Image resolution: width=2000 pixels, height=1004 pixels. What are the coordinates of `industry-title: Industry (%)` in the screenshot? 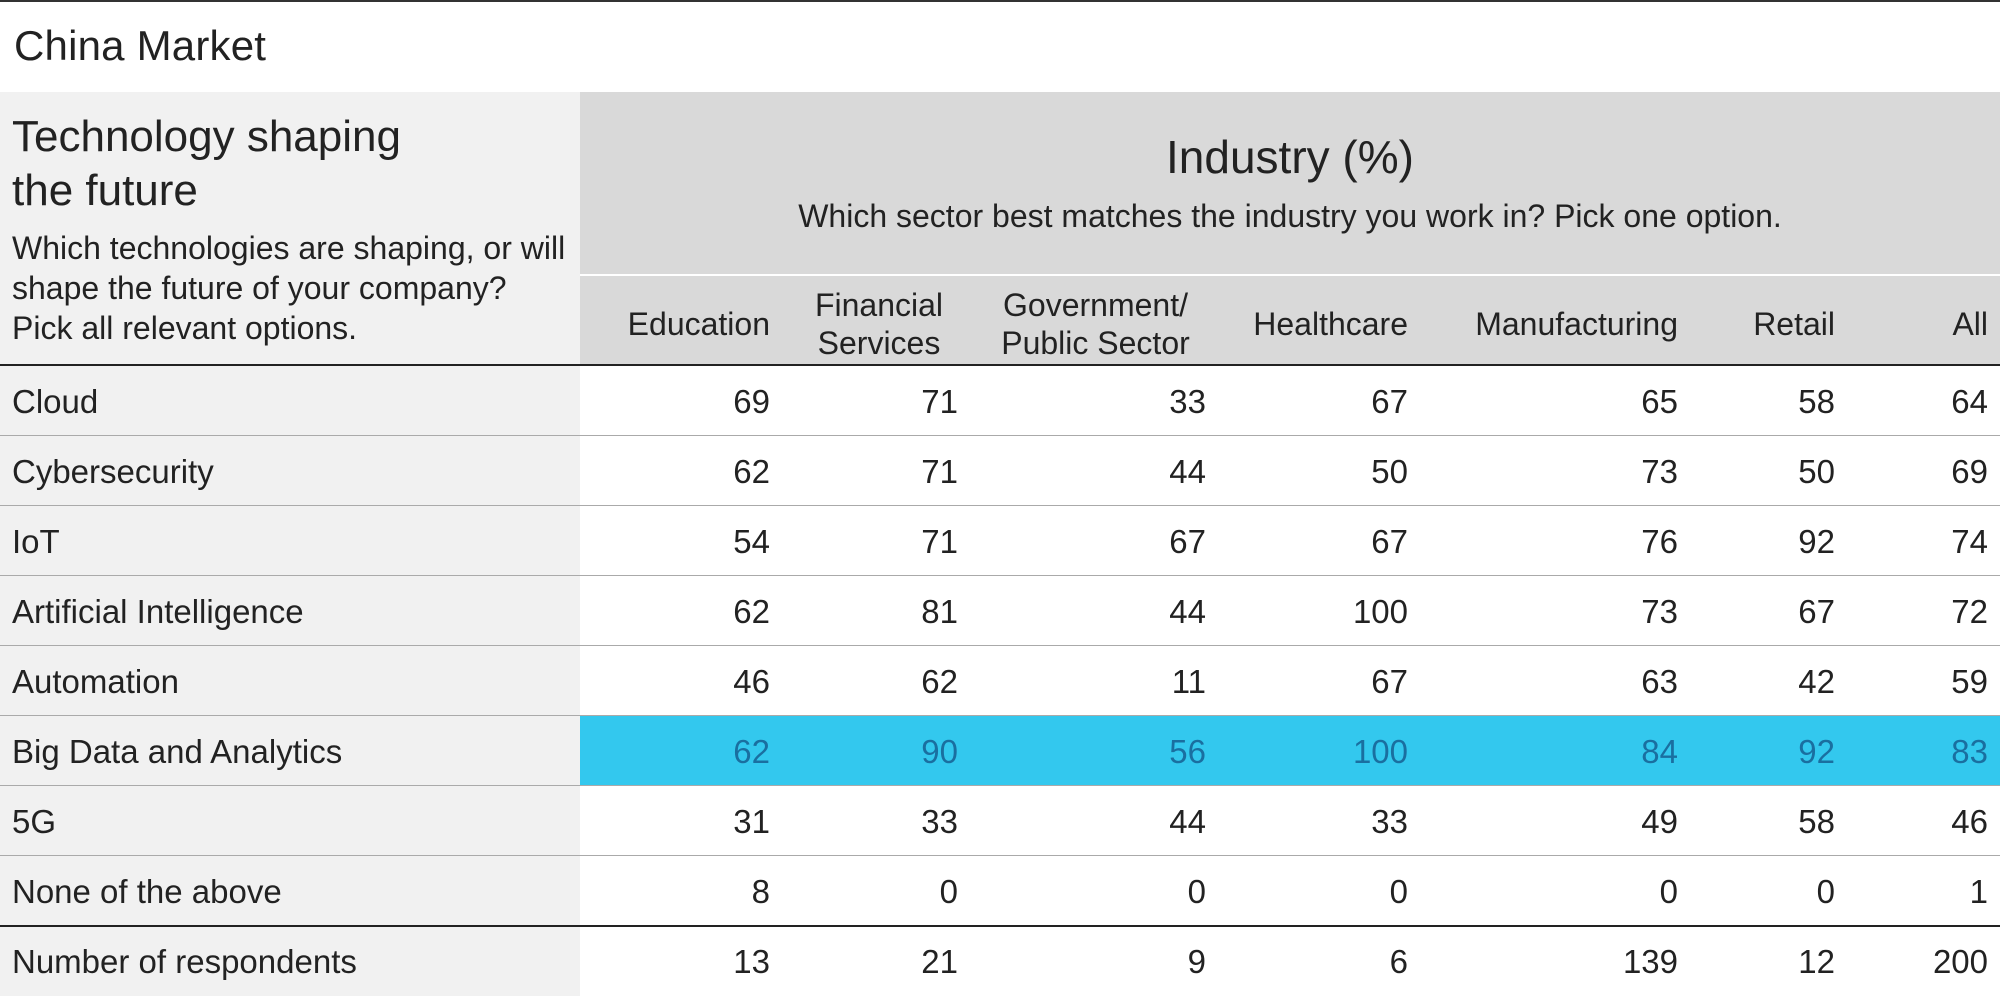 It's located at (1290, 157).